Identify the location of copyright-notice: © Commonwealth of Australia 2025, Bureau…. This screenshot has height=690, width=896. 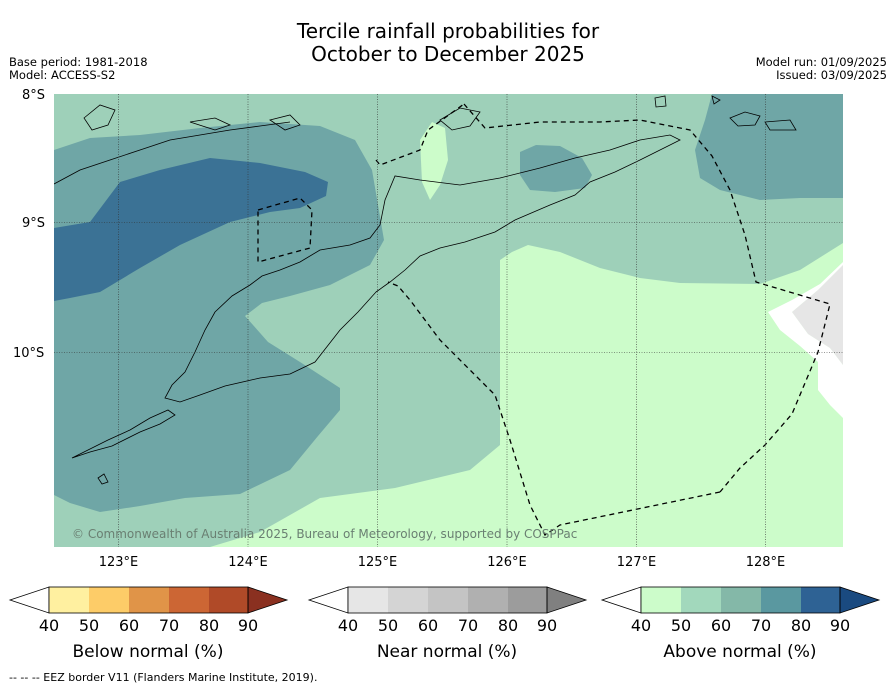
(324, 534).